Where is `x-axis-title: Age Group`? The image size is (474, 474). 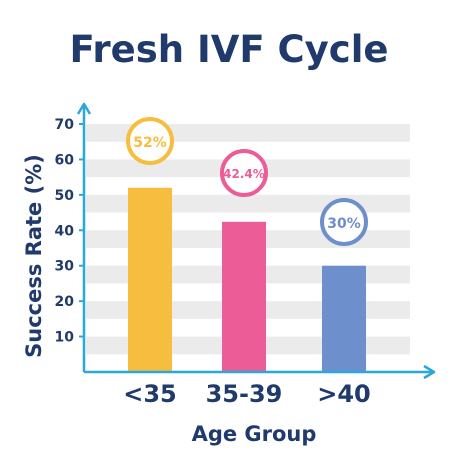 x-axis-title: Age Group is located at coordinates (254, 434).